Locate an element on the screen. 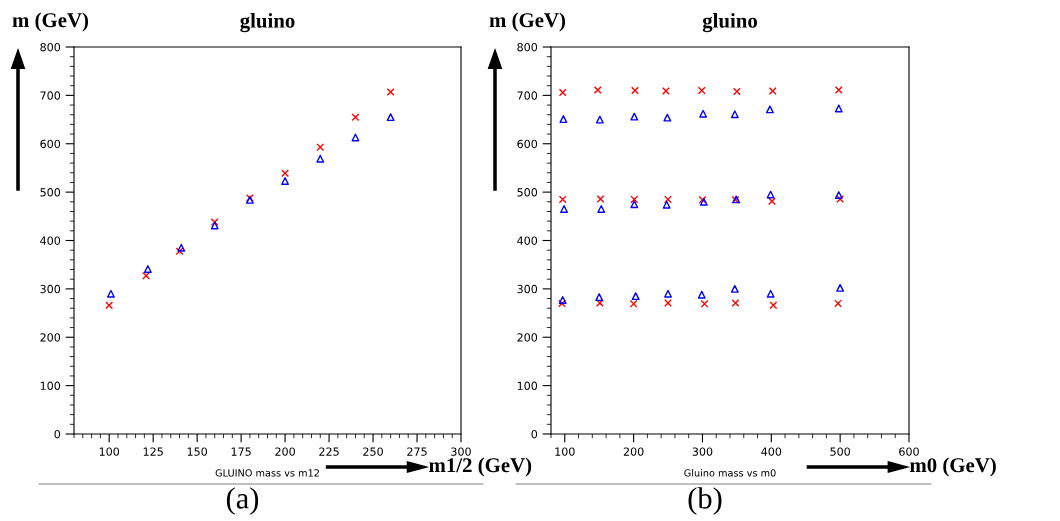 This screenshot has height=521, width=1060. x-tick-label: 275 is located at coordinates (417, 451).